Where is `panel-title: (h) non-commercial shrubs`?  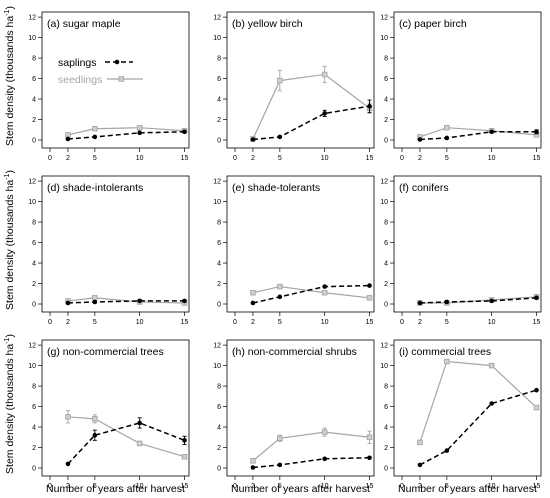
panel-title: (h) non-commercial shrubs is located at coordinates (294, 352).